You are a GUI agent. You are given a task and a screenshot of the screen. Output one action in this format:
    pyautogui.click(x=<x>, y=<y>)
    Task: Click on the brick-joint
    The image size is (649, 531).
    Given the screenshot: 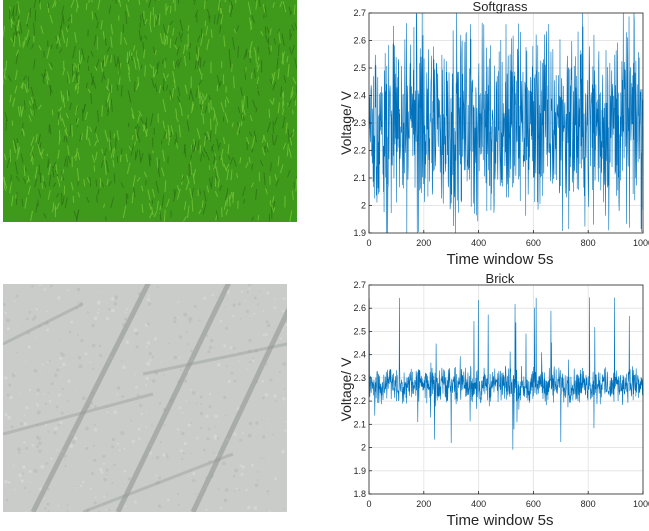 What is the action you would take?
    pyautogui.click(x=214, y=359)
    